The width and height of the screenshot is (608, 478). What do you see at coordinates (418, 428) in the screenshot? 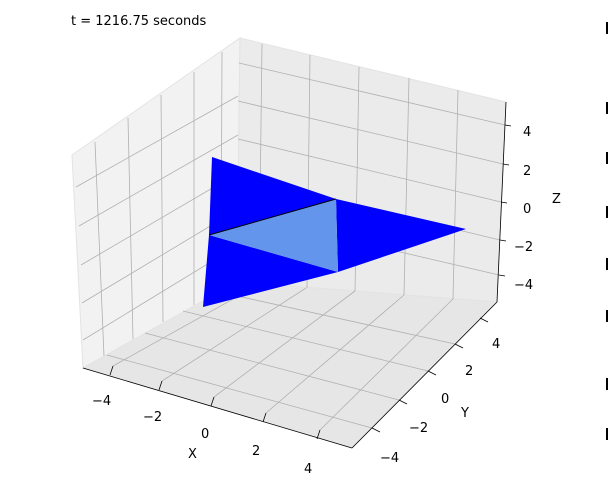
I see `y-tick-label: −2` at bounding box center [418, 428].